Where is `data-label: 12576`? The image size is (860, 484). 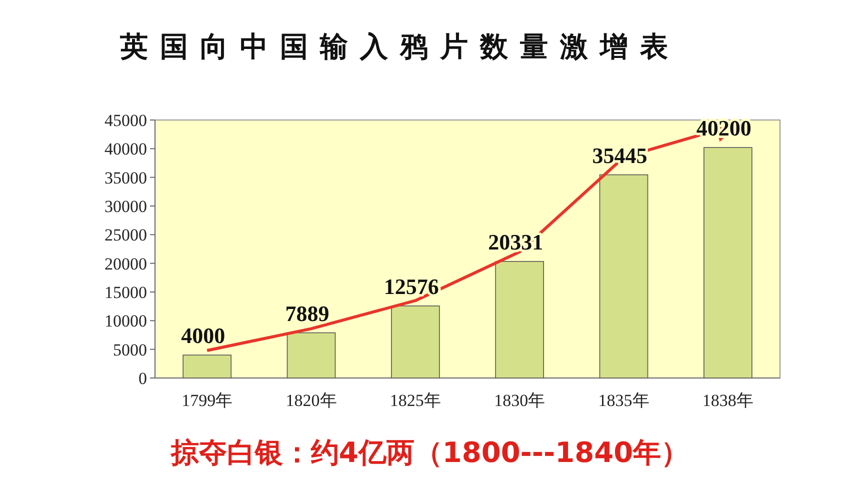
data-label: 12576 is located at coordinates (411, 286).